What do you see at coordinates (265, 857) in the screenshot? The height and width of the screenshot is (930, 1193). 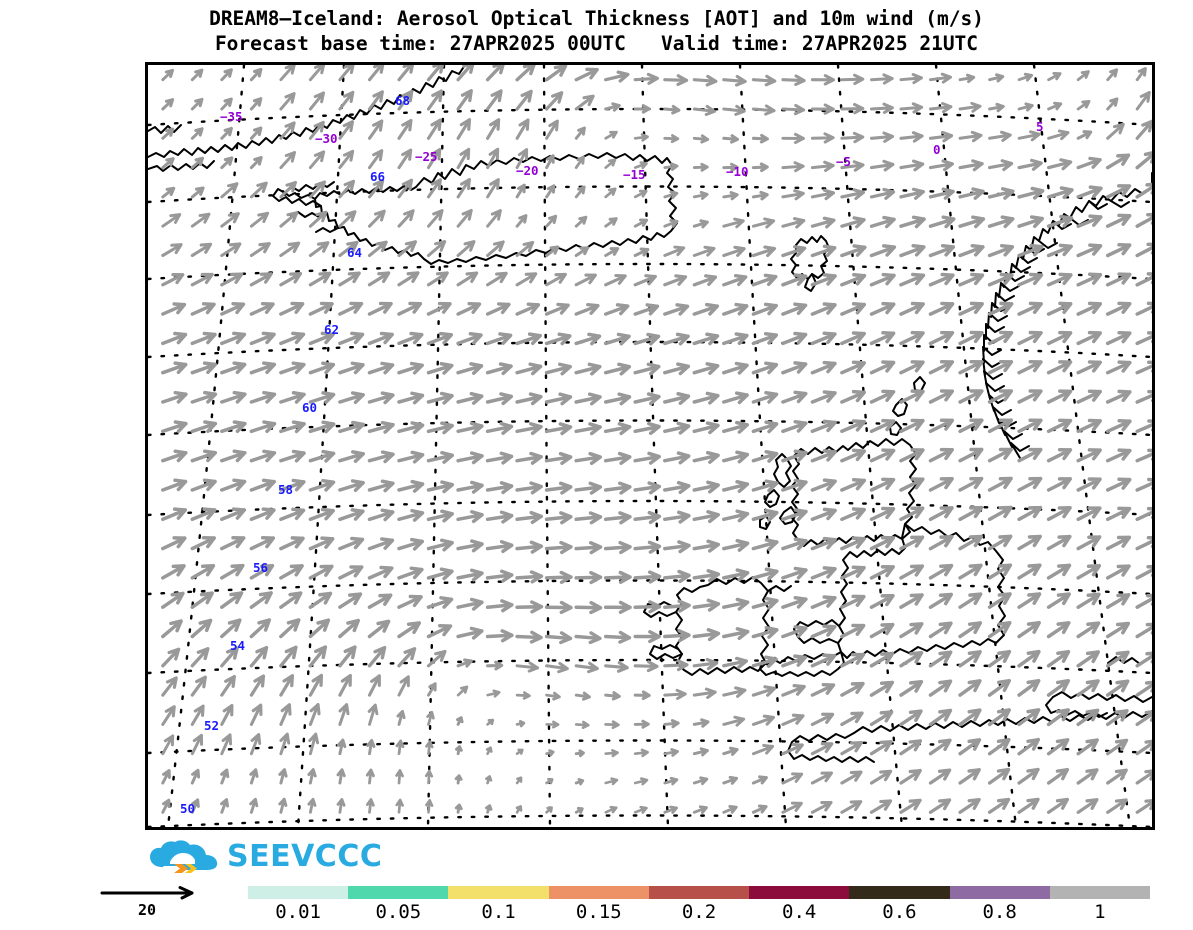 I see `seevccc-logo: SEEVCCC` at bounding box center [265, 857].